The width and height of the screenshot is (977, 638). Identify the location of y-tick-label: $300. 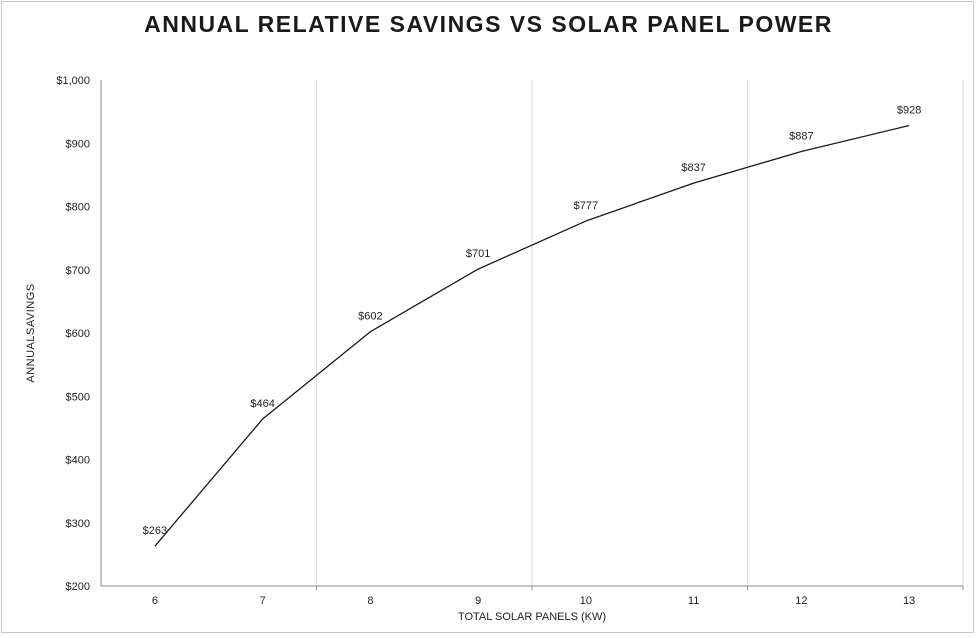
(78, 524).